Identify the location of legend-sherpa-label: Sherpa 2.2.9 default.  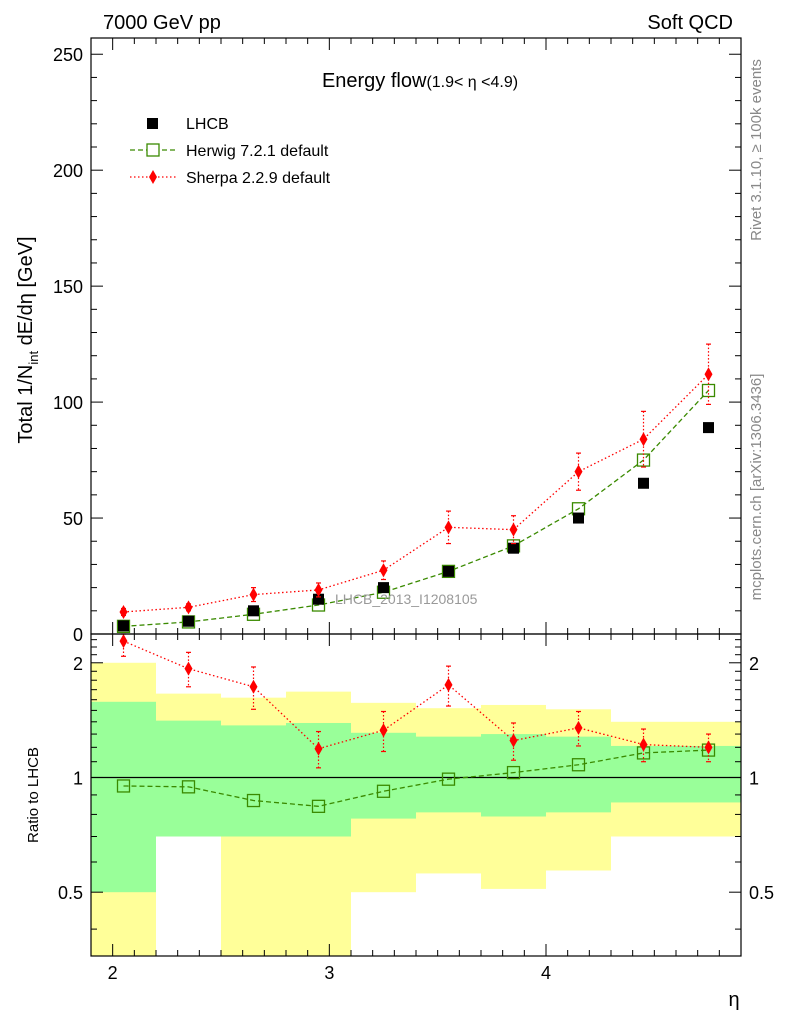
(258, 178).